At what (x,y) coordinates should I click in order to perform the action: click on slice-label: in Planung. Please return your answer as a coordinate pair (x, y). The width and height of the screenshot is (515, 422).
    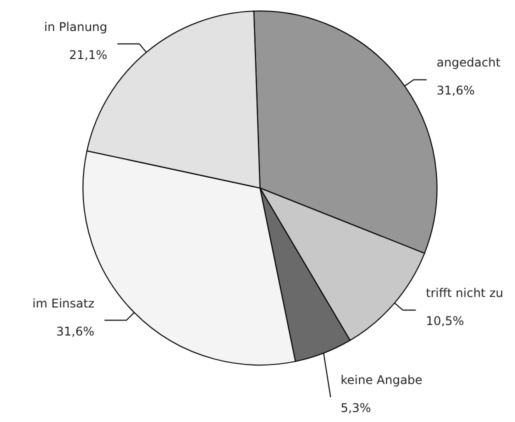
    Looking at the image, I should click on (76, 27).